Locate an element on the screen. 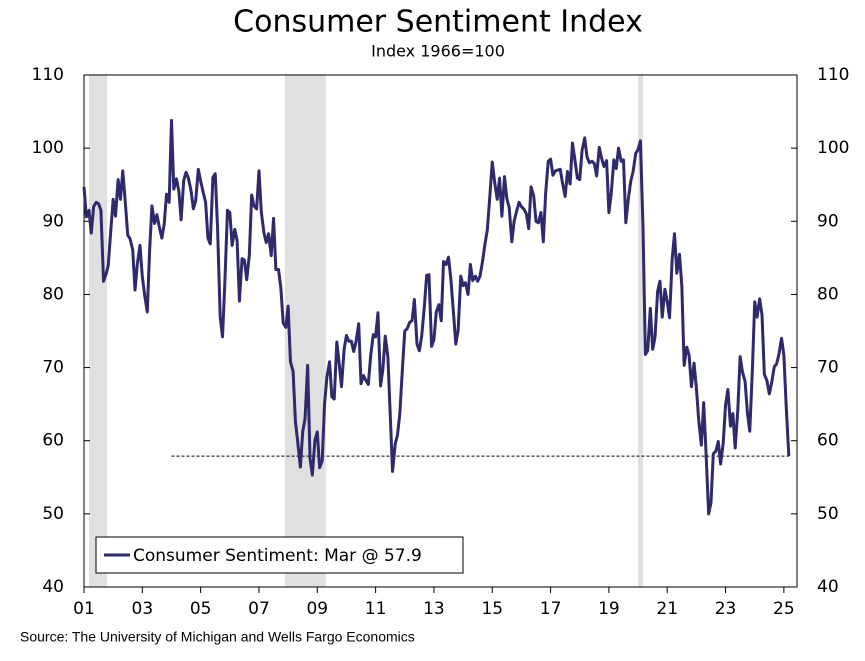 Image resolution: width=865 pixels, height=661 pixels. x-tick-label: 19 is located at coordinates (609, 609).